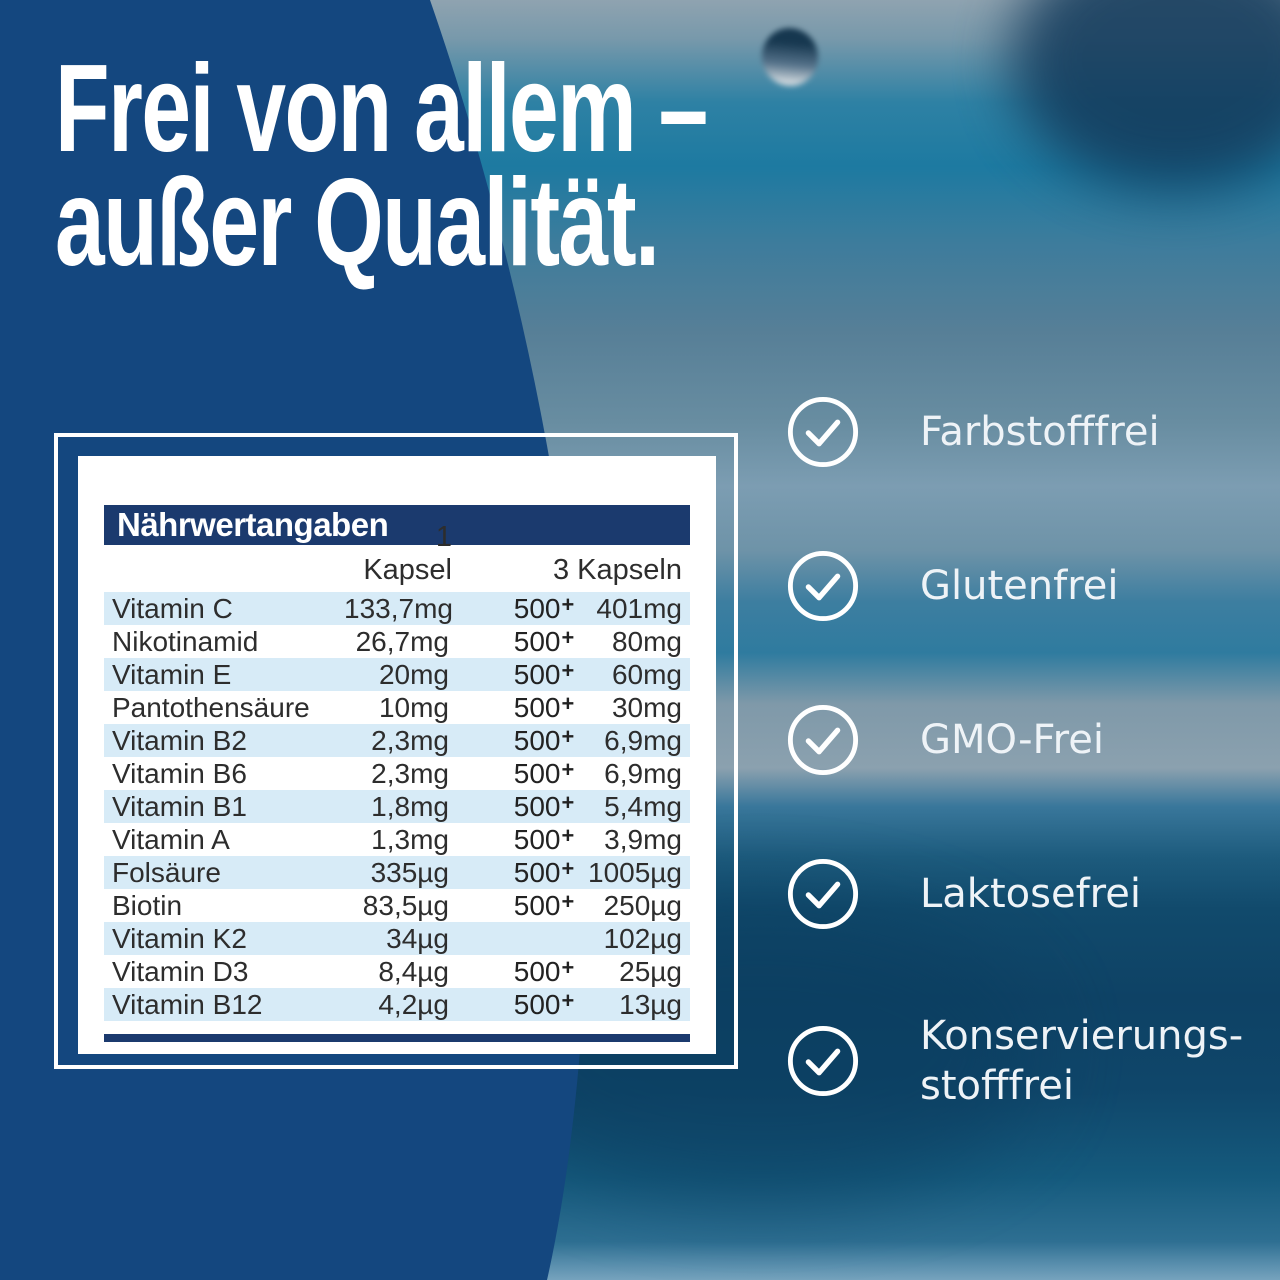 The height and width of the screenshot is (1280, 1280). I want to click on benefit-item: Laktosefrei, so click(1021, 894).